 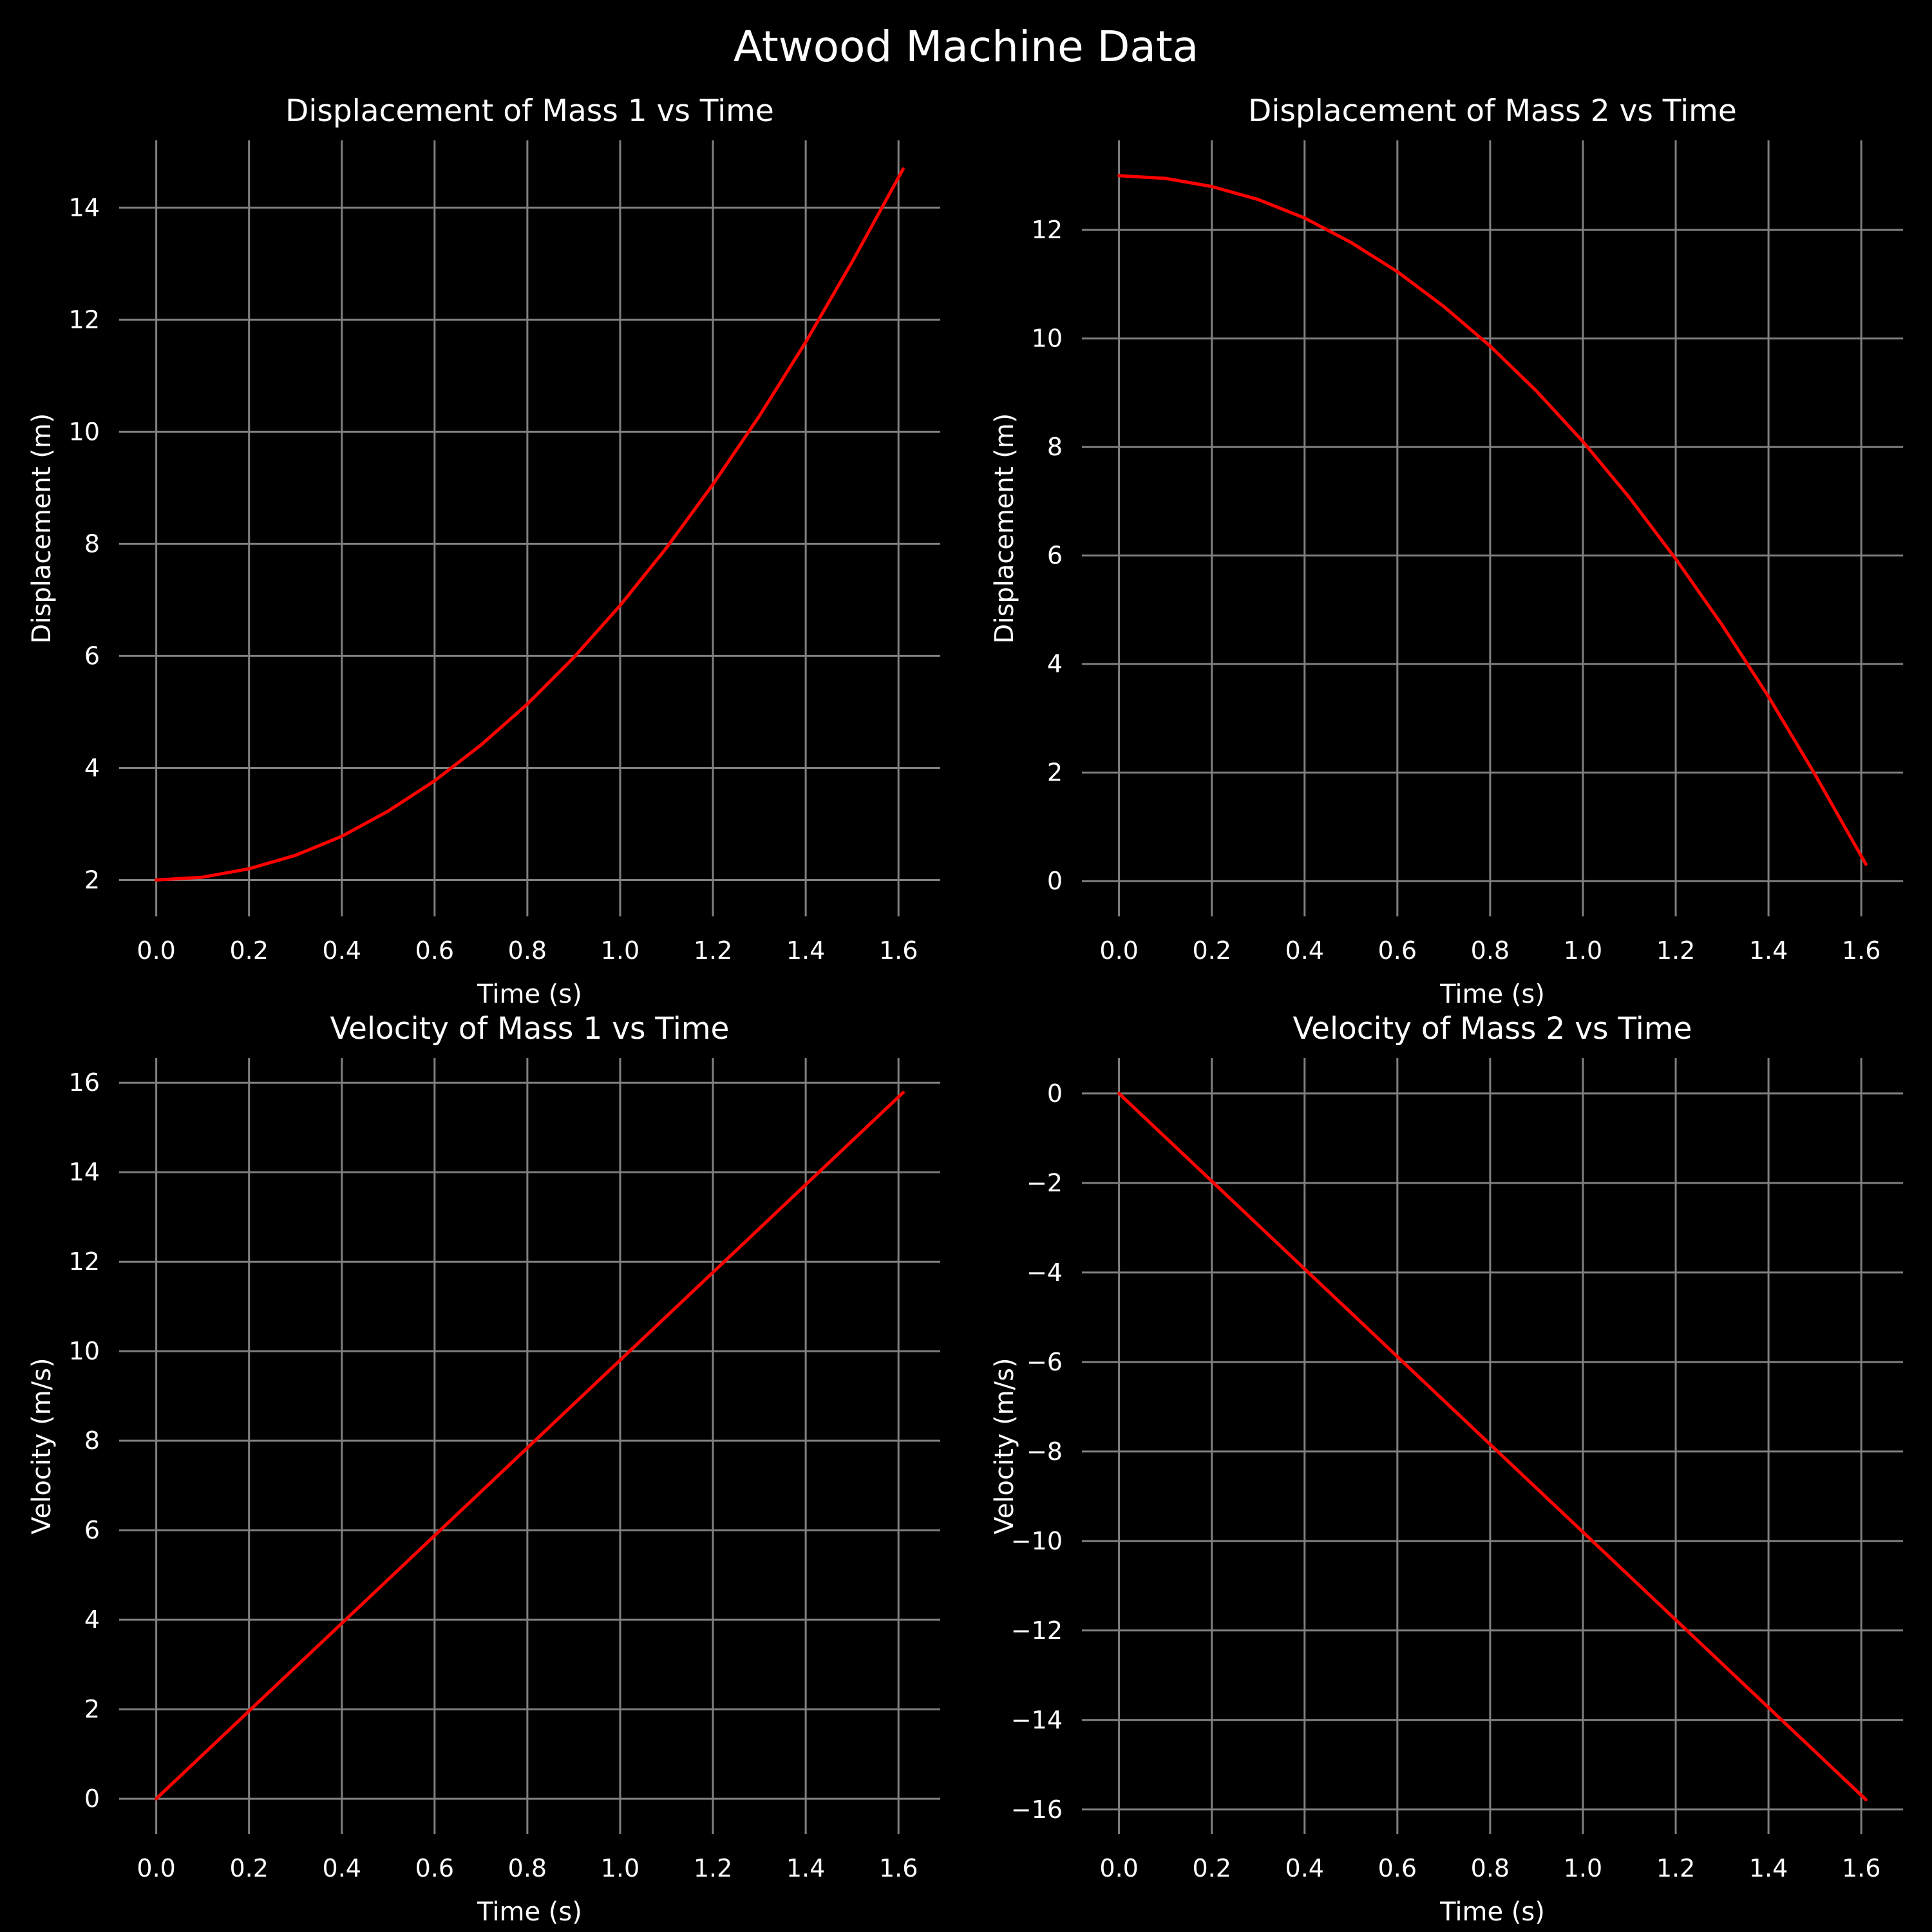 What do you see at coordinates (966, 46) in the screenshot?
I see `figure-title: Atwood Machine Data` at bounding box center [966, 46].